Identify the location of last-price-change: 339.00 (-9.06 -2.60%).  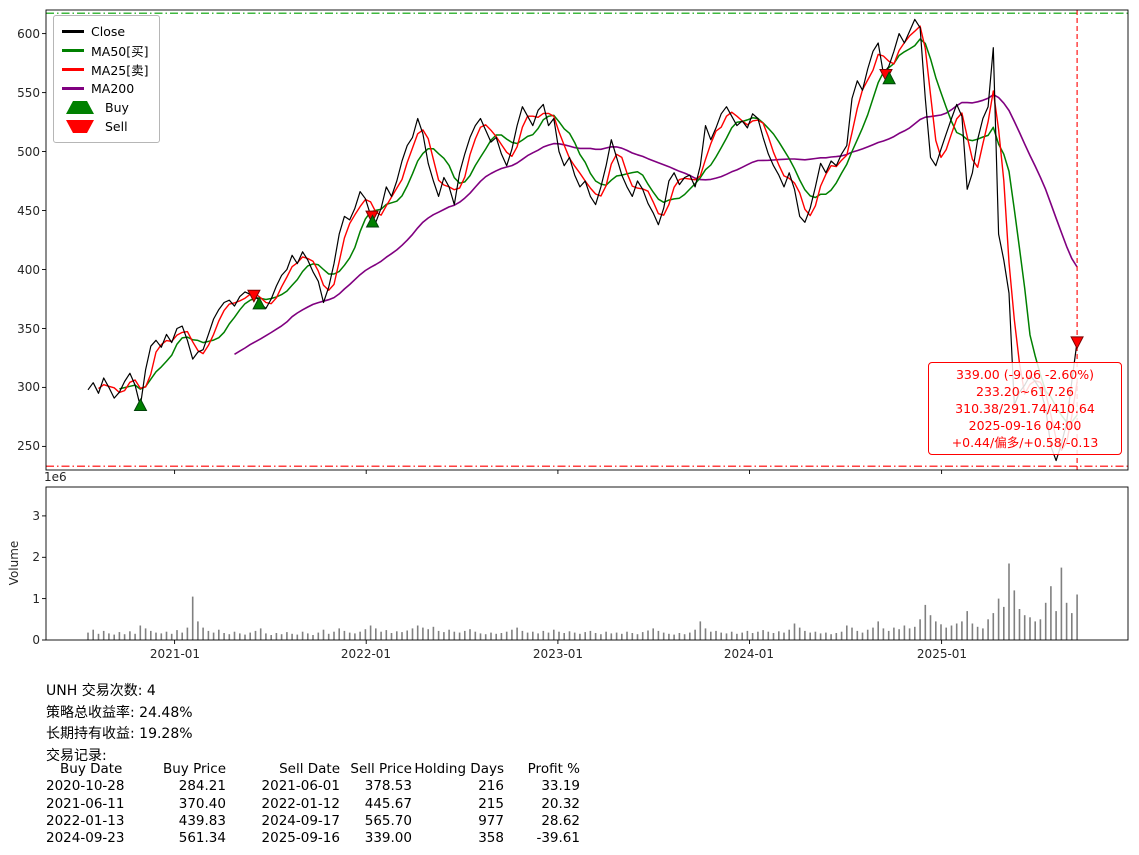
(1024, 374).